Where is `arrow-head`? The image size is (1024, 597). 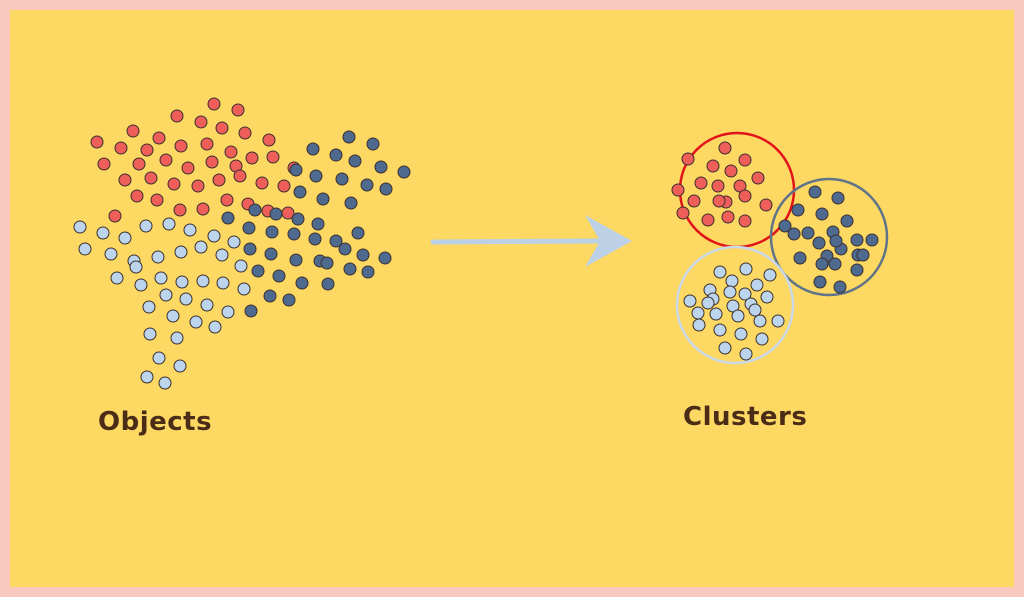
arrow-head is located at coordinates (608, 241).